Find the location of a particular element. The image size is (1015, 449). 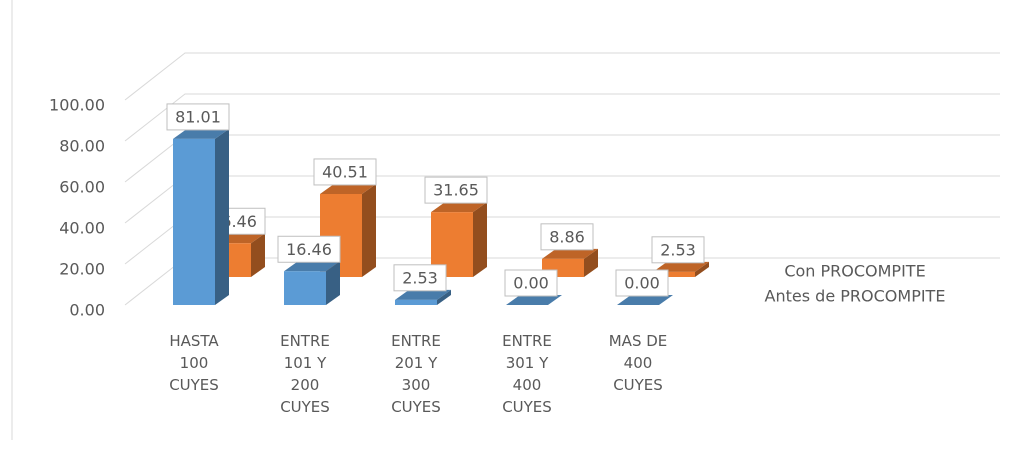

legend-entry: Antes de PROCOMPITE is located at coordinates (855, 296).